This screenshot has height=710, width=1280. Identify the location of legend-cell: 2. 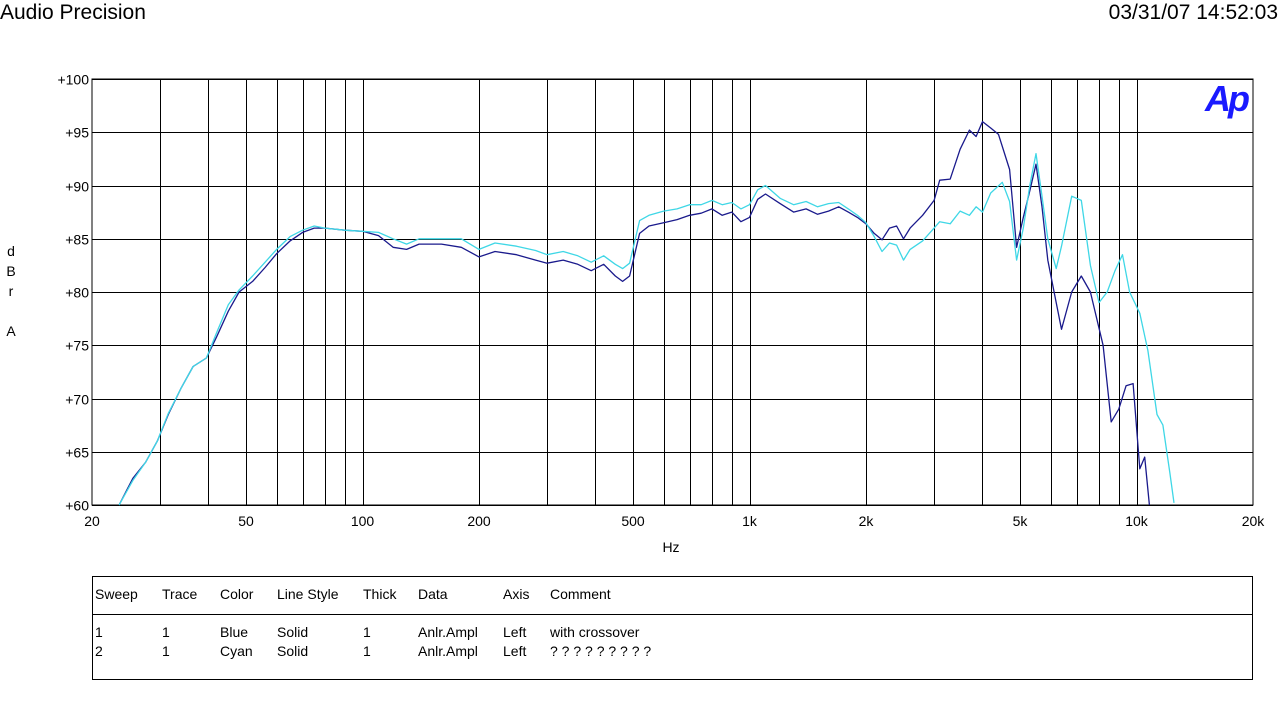
(99, 651).